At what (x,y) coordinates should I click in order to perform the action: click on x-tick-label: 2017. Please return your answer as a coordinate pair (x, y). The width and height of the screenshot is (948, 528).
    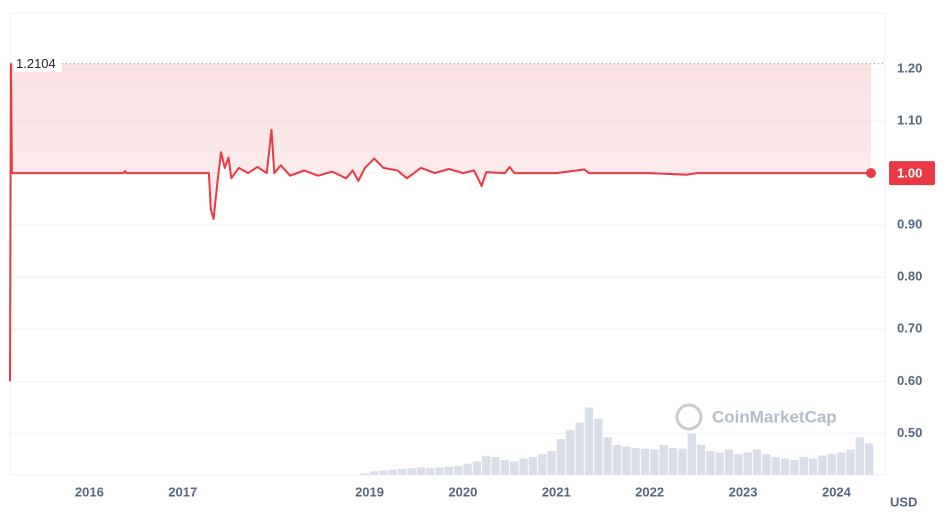
    Looking at the image, I should click on (182, 491).